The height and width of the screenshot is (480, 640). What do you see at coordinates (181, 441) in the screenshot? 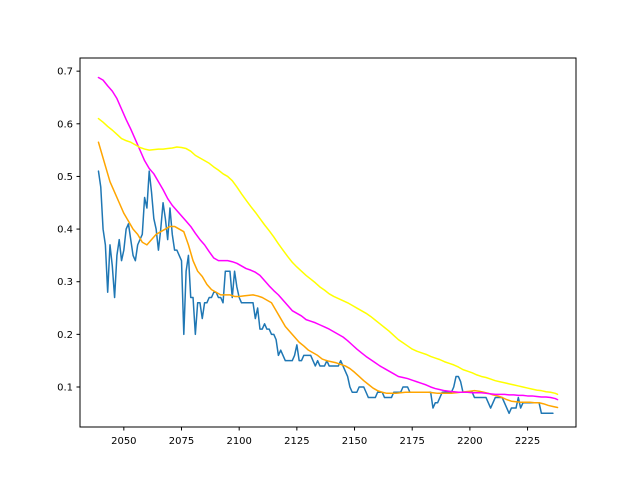
I see `x-tick-label: 2075` at bounding box center [181, 441].